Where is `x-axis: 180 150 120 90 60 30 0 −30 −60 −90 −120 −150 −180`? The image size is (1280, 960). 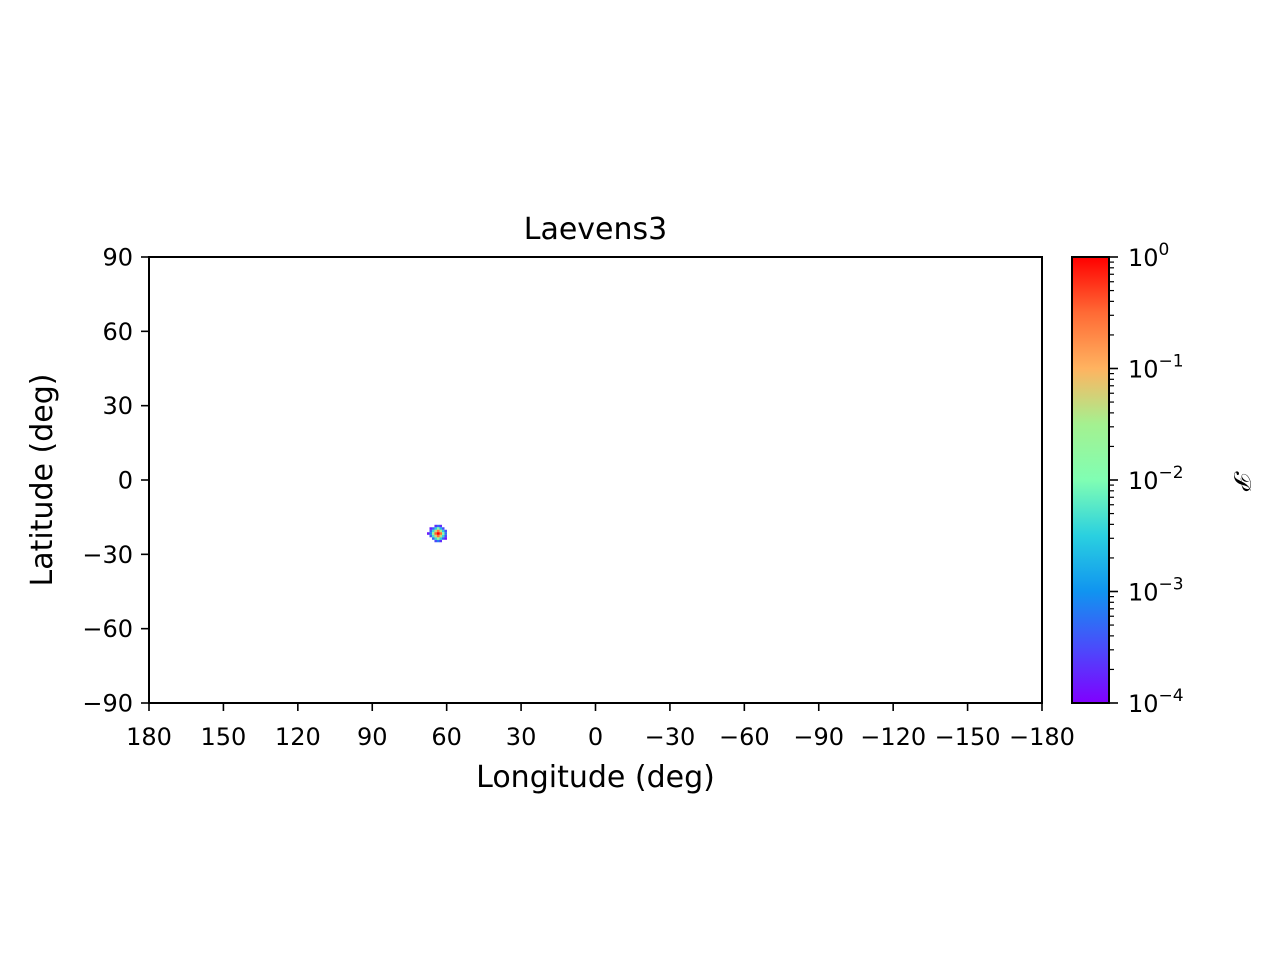 x-axis: 180 150 120 90 60 30 0 −30 −60 −90 −120 −150 −180 is located at coordinates (600, 727).